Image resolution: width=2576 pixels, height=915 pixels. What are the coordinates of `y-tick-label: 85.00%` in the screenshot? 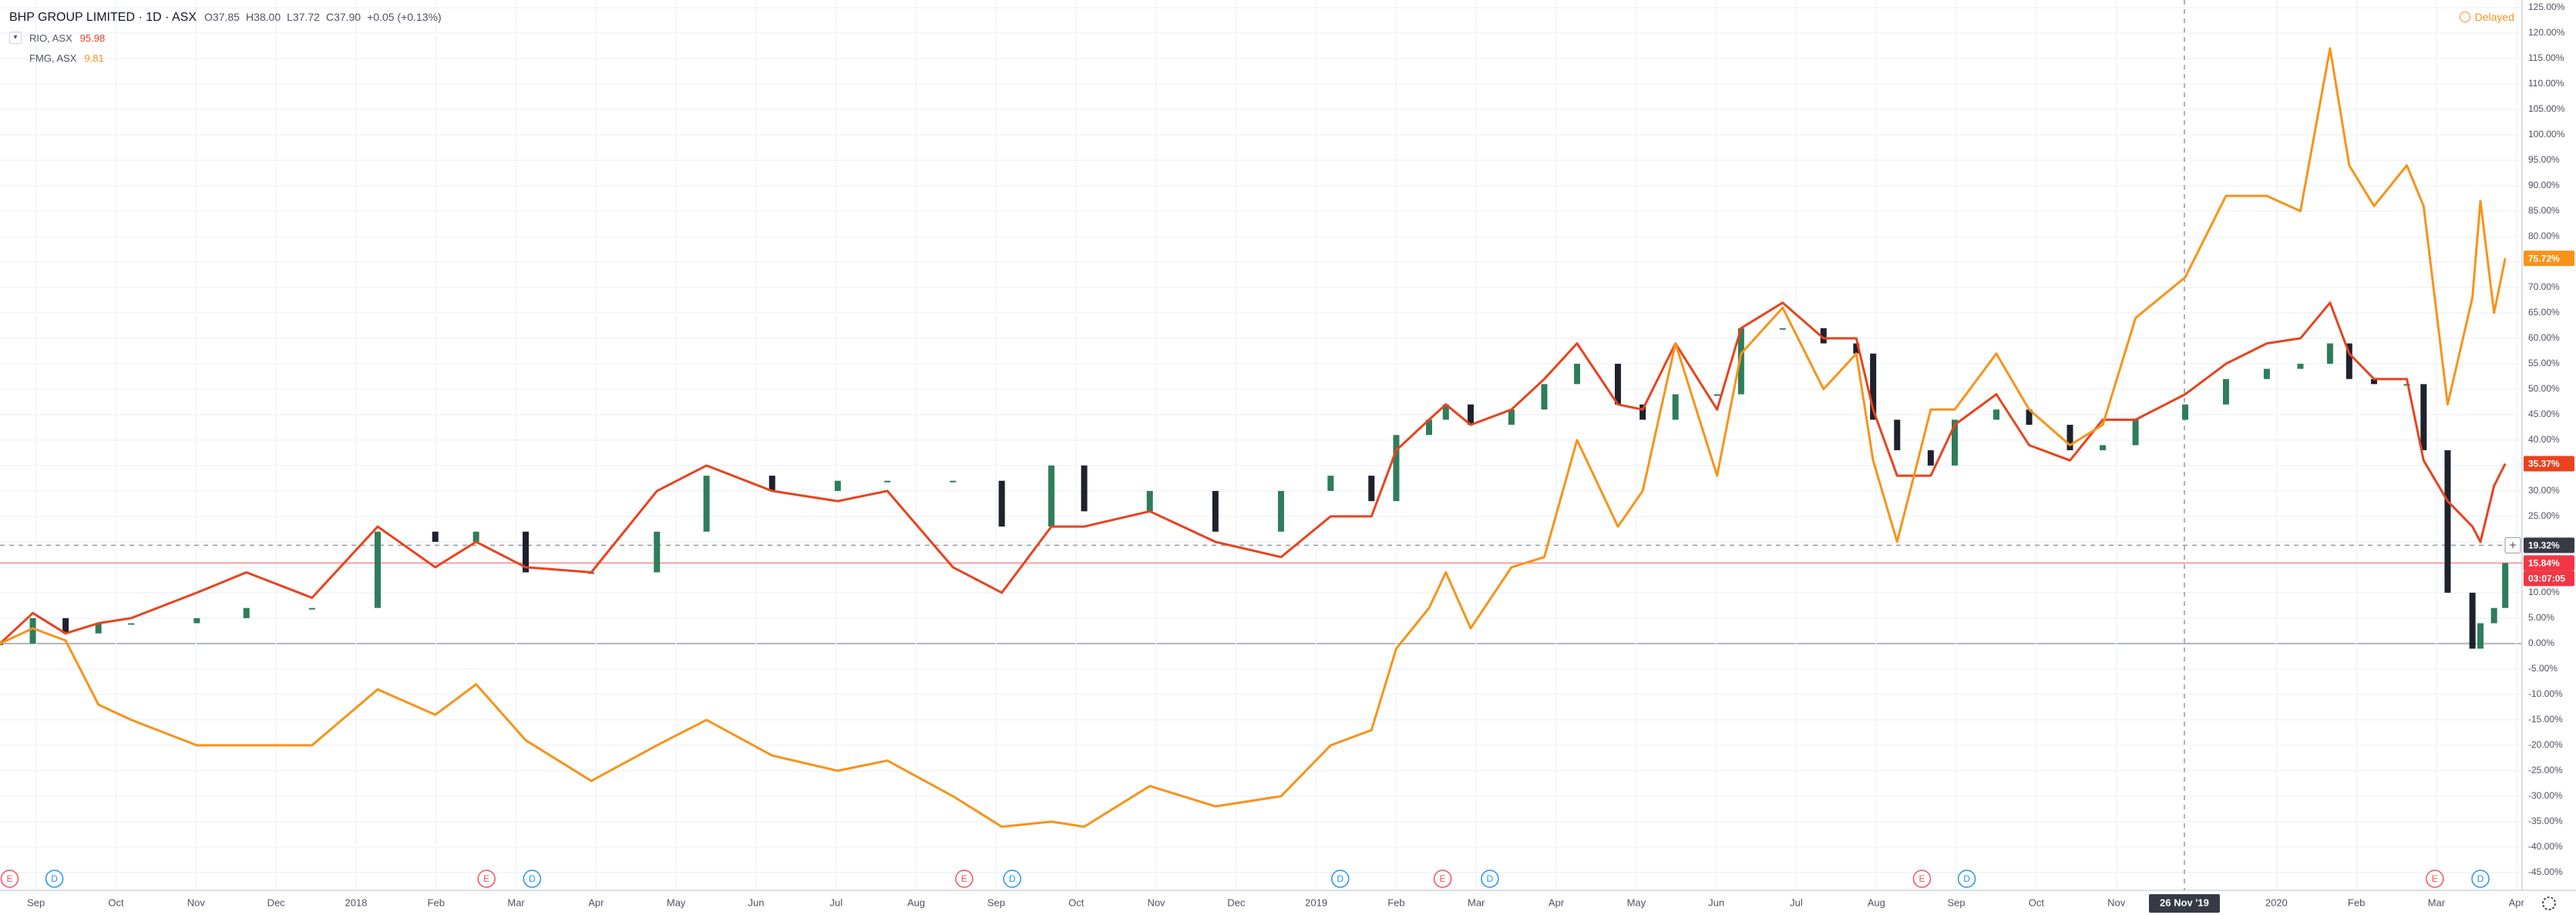 It's located at (2544, 211).